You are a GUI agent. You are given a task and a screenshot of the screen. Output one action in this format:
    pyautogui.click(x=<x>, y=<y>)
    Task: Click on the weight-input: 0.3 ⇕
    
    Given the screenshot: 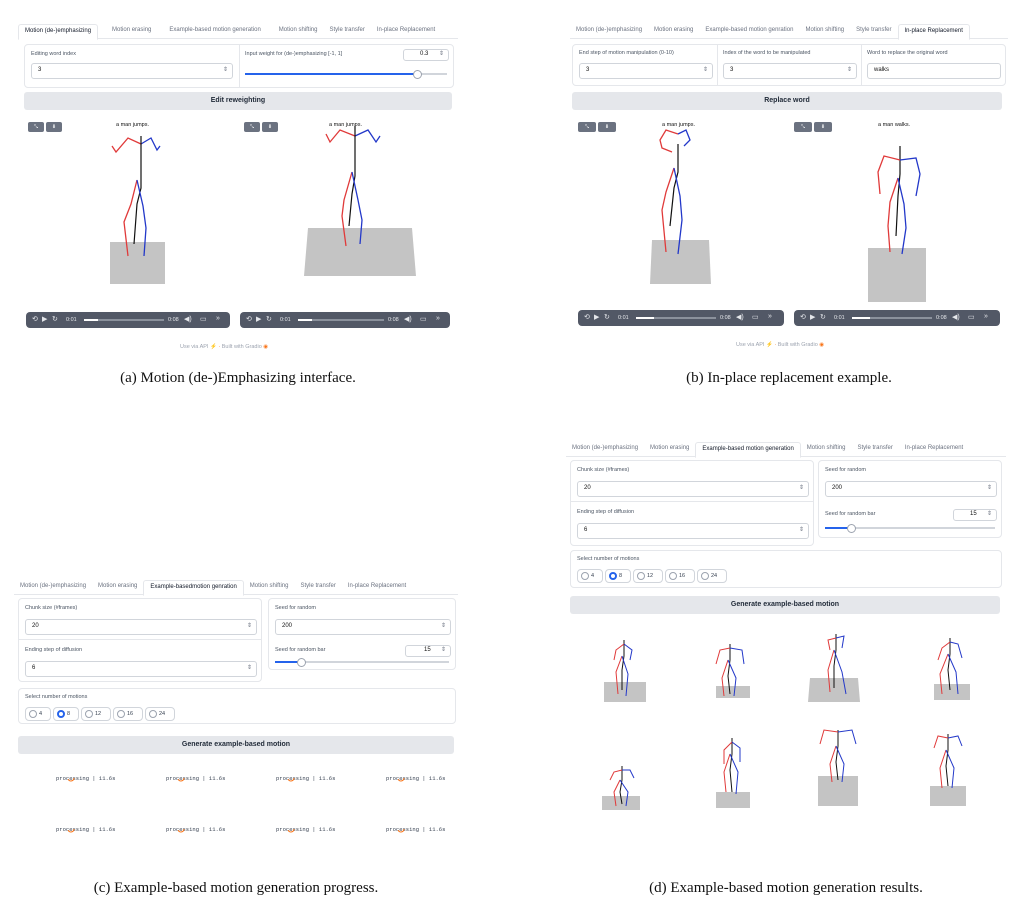 What is the action you would take?
    pyautogui.click(x=426, y=55)
    